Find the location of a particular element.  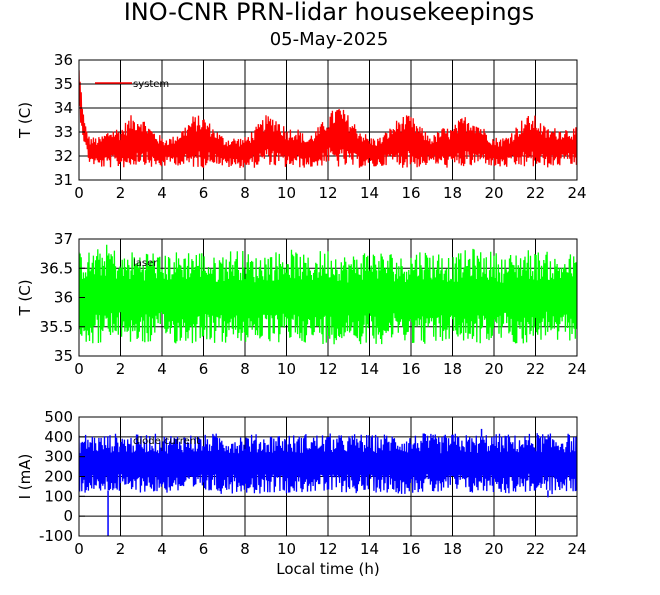

y-tick-label: 100 is located at coordinates (58, 496).